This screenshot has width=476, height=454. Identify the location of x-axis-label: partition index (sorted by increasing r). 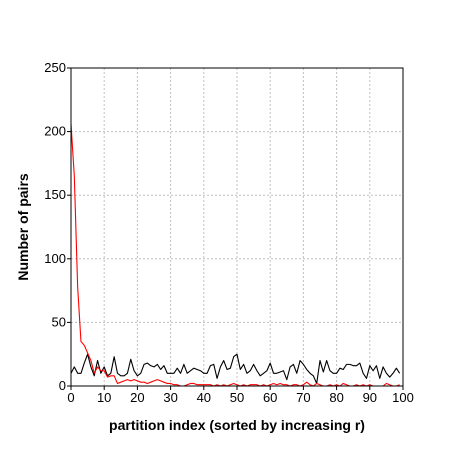
(237, 425).